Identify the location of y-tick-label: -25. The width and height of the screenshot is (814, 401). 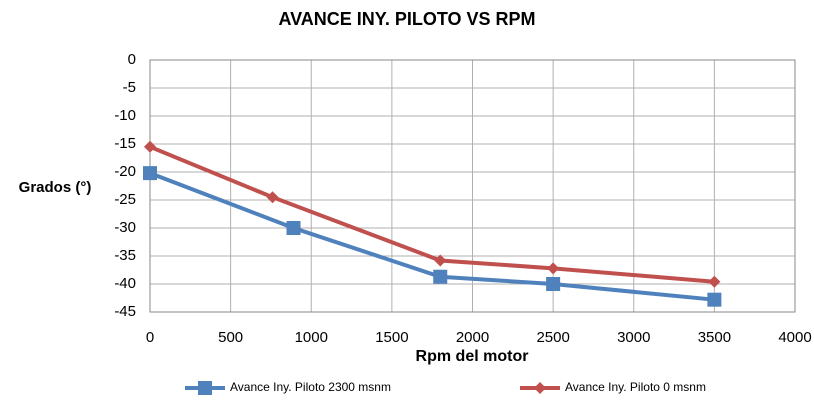
(125, 199).